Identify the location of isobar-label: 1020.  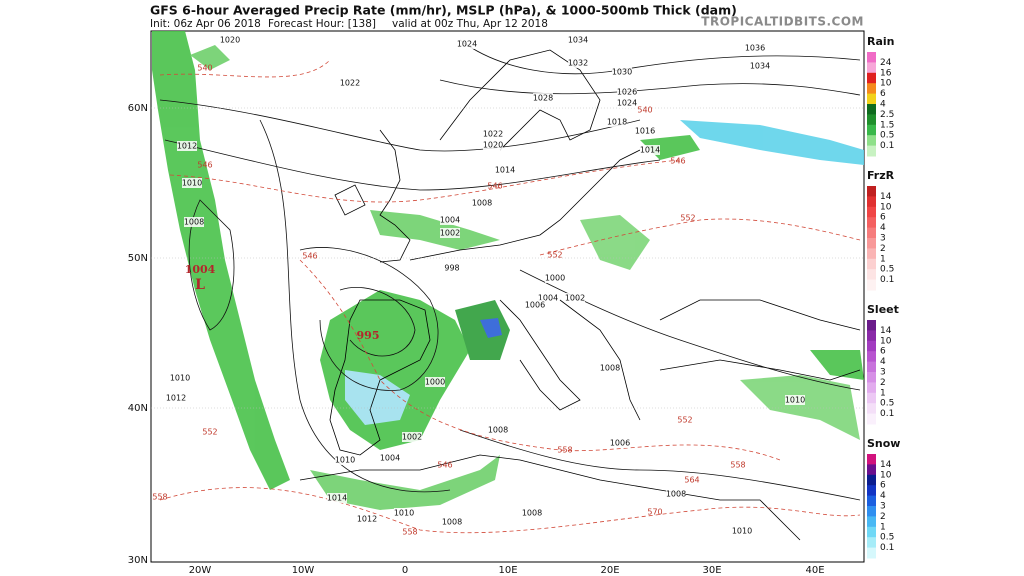
(230, 40).